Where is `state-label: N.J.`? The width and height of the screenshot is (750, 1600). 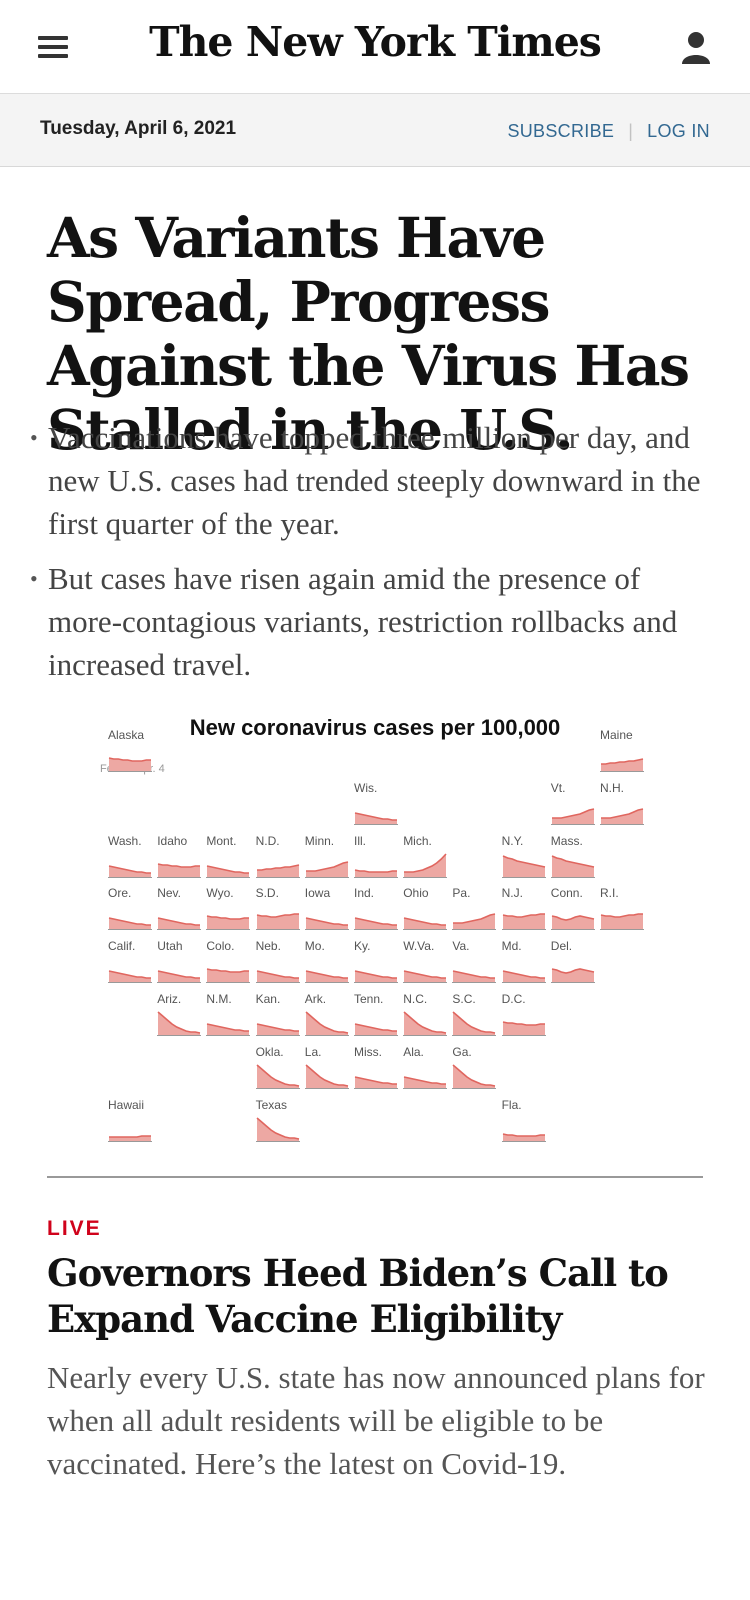 state-label: N.J. is located at coordinates (512, 893).